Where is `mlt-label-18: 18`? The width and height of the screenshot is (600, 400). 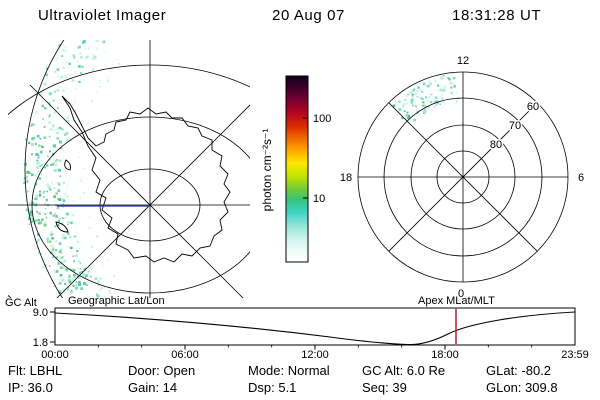
mlt-label-18: 18 is located at coordinates (346, 178).